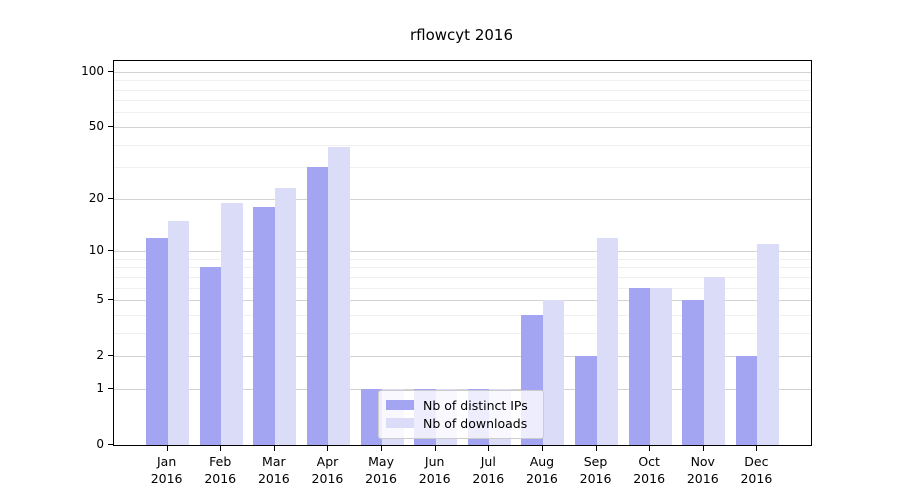 This screenshot has height=500, width=900. Describe the element at coordinates (274, 448) in the screenshot. I see `x-tick-mark-mar` at that location.